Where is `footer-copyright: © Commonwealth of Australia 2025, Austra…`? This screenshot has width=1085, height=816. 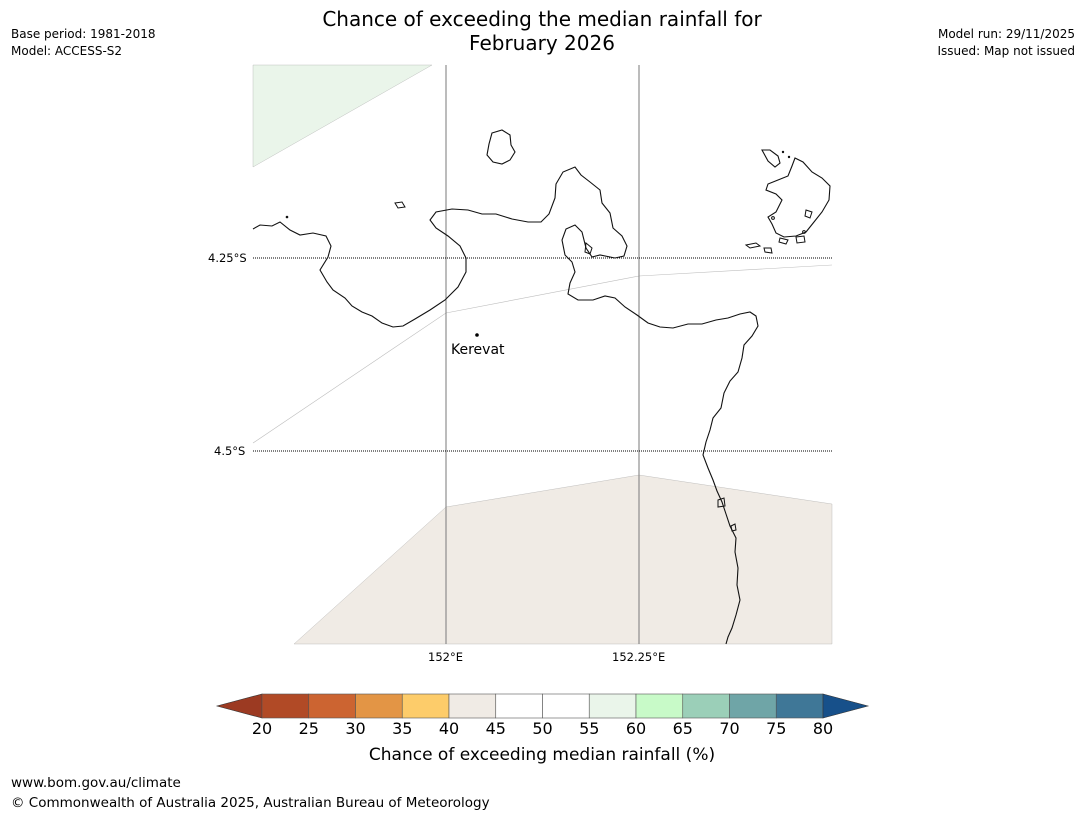 footer-copyright: © Commonwealth of Australia 2025, Austra… is located at coordinates (250, 803).